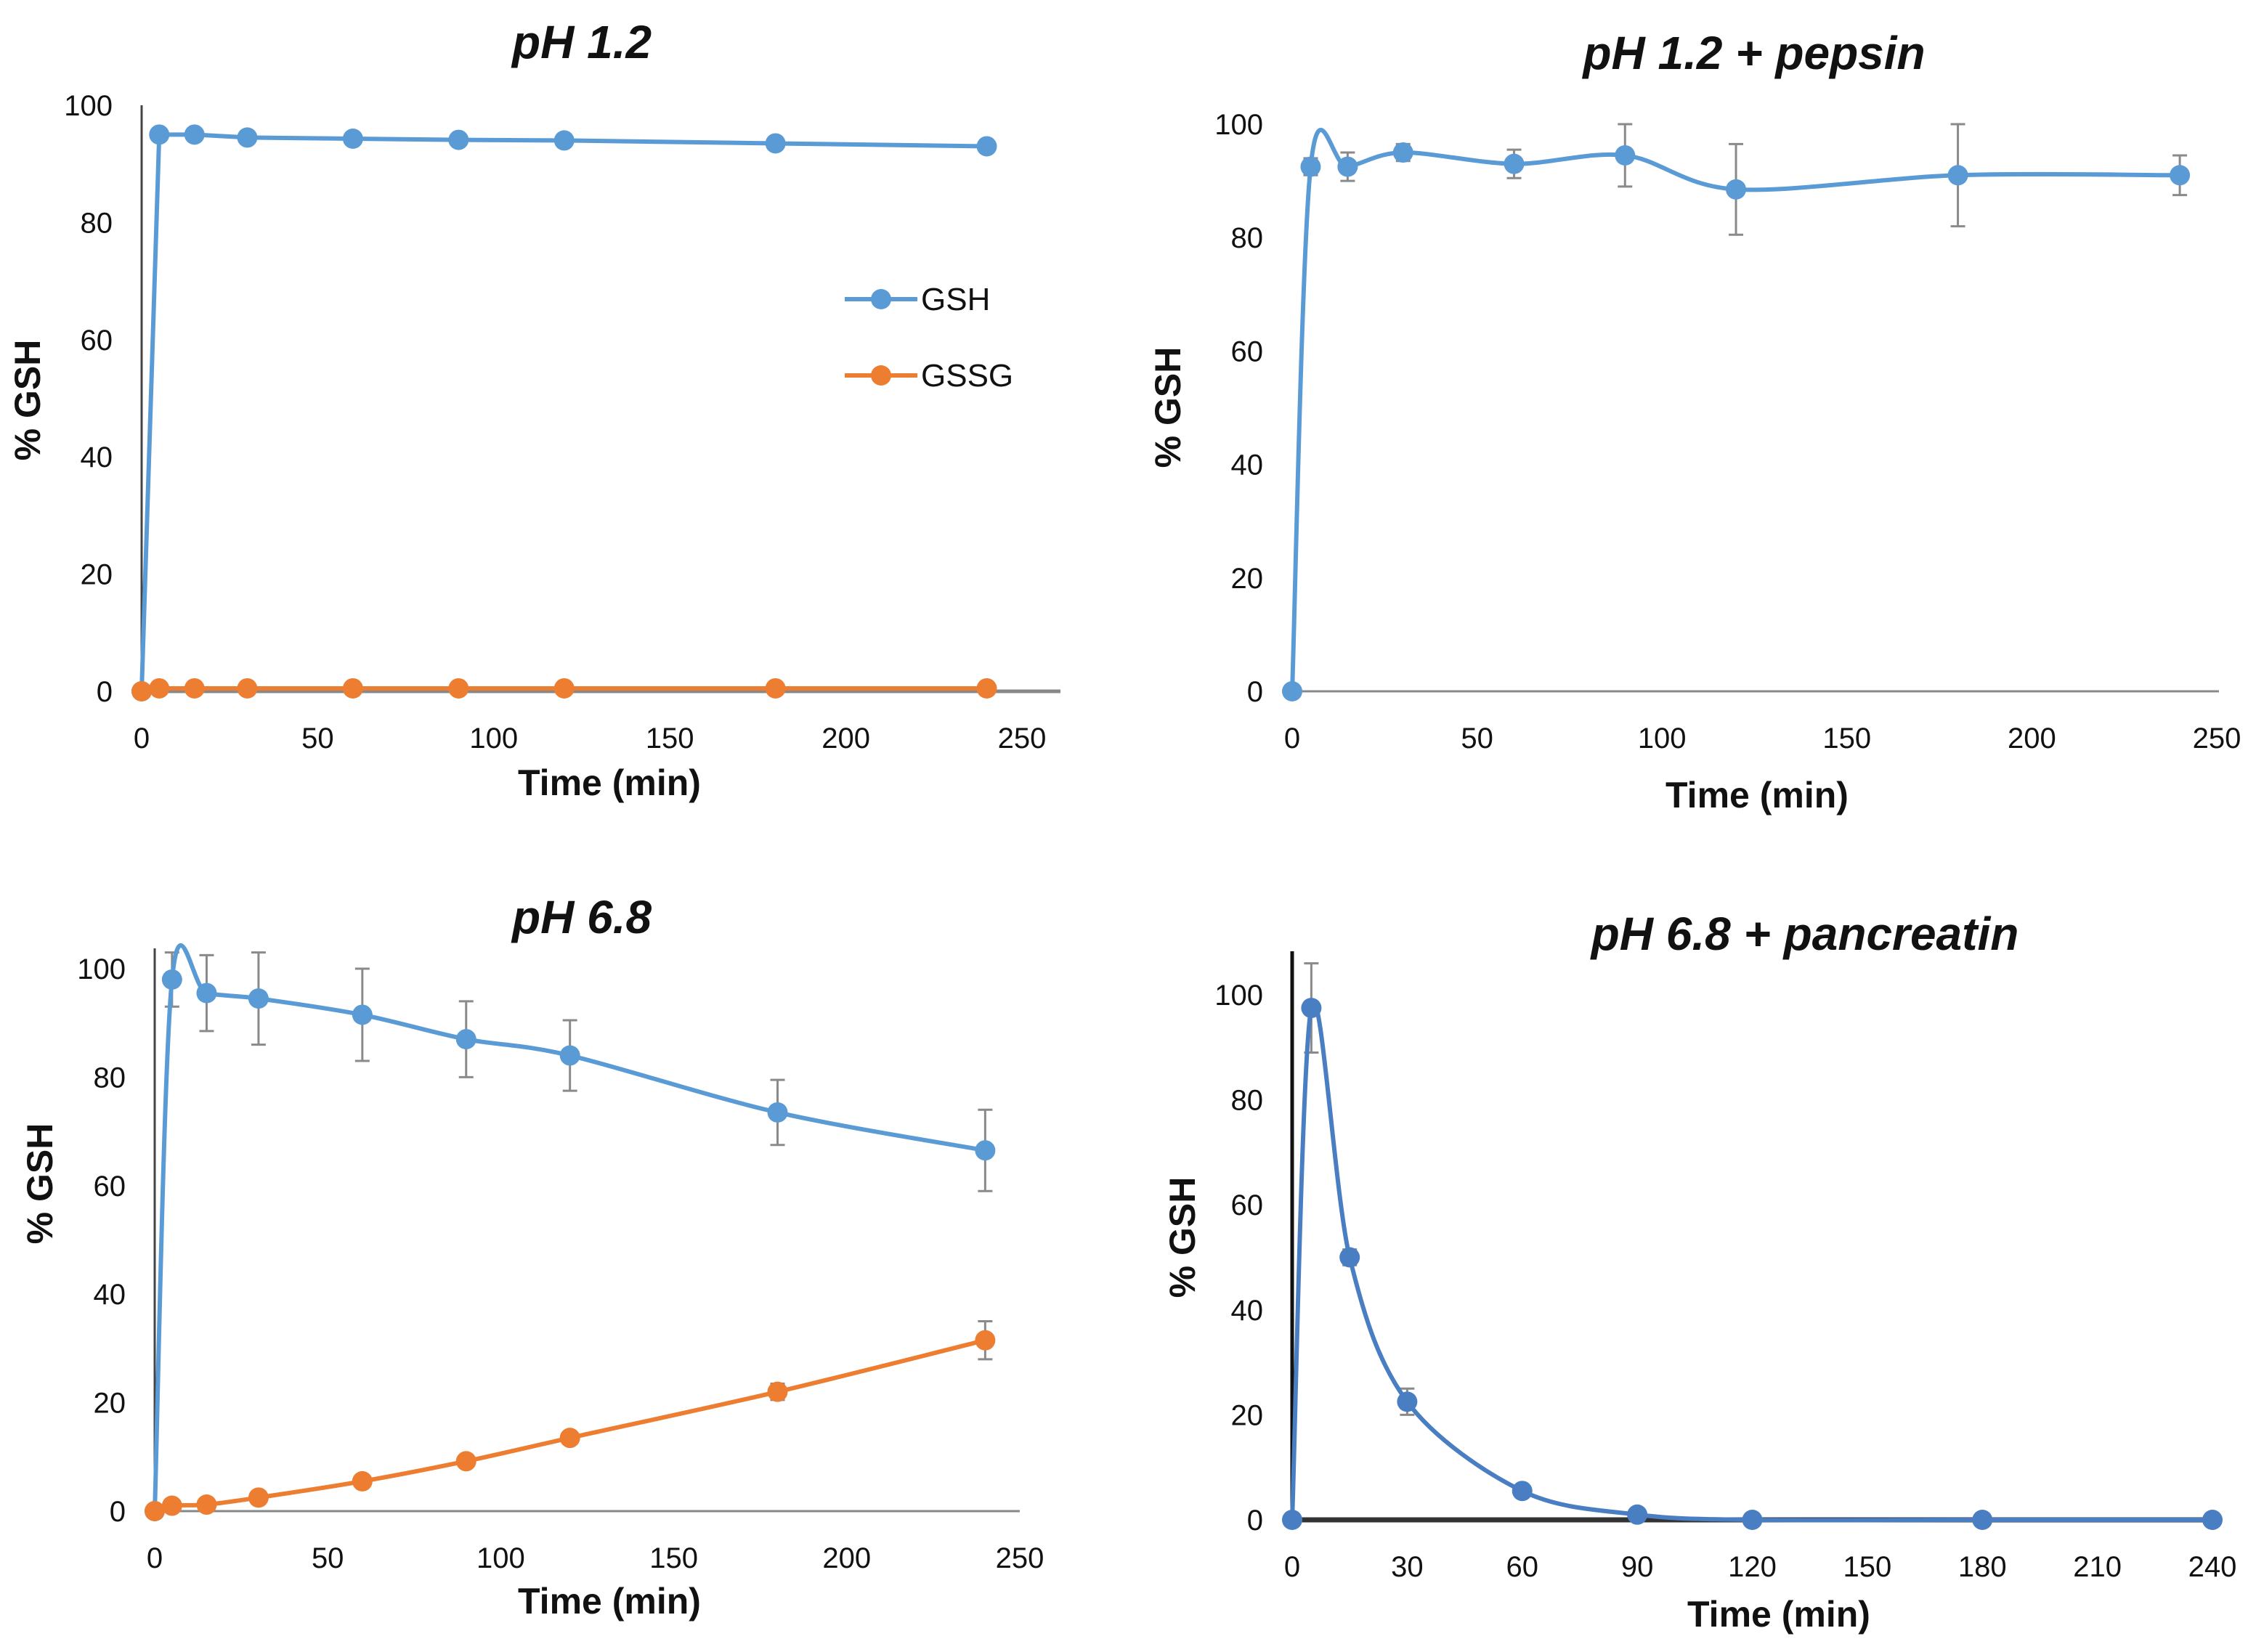 The image size is (2264, 1652). I want to click on x-tick-label: 200, so click(845, 738).